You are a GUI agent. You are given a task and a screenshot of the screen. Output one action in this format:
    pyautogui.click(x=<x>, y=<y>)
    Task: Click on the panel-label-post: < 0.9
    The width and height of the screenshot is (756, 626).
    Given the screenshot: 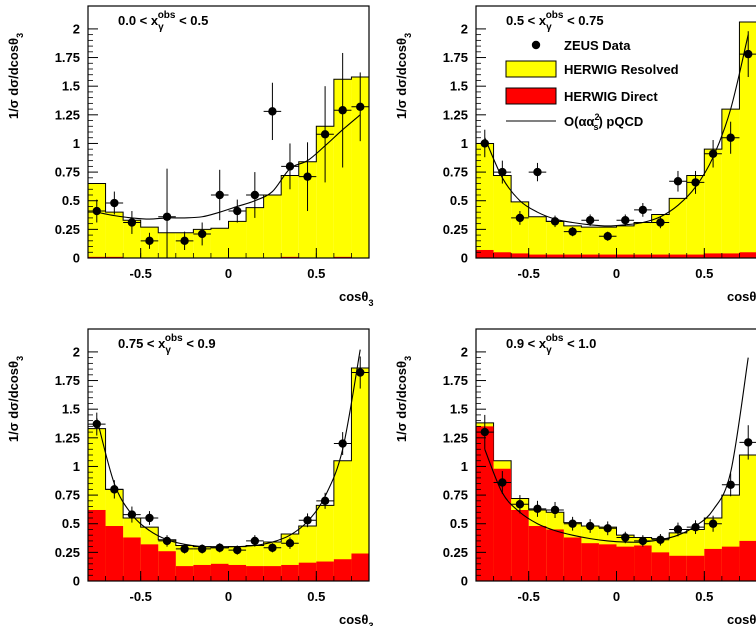 What is the action you would take?
    pyautogui.click(x=199, y=343)
    